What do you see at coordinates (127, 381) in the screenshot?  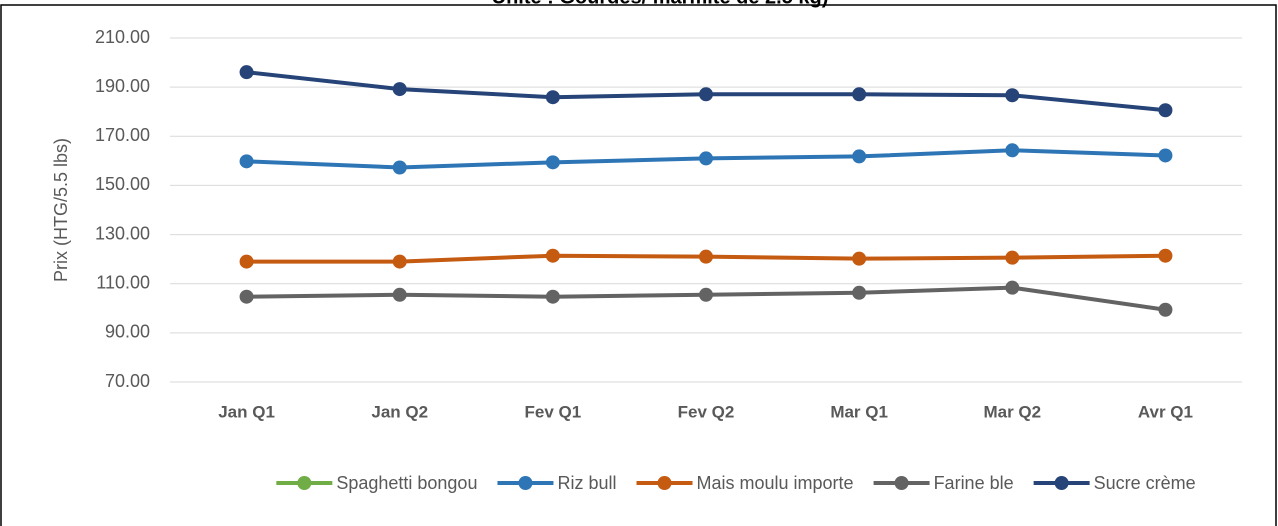 I see `y-tick-label: 70.00` at bounding box center [127, 381].